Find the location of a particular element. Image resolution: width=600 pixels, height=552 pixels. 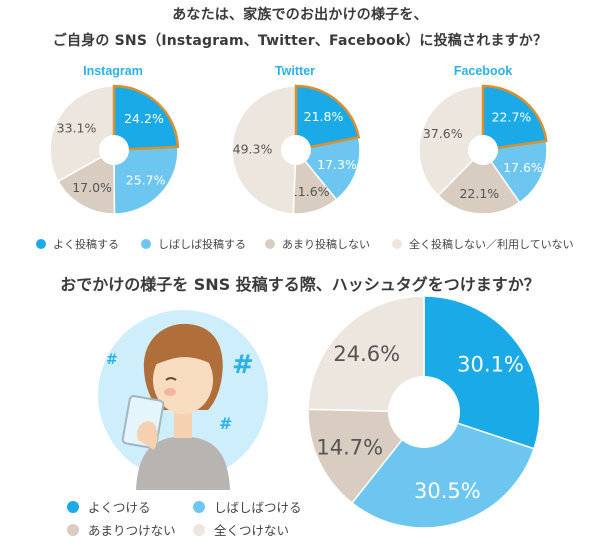

legend-rarely-label: あまり投稿しない is located at coordinates (326, 244).